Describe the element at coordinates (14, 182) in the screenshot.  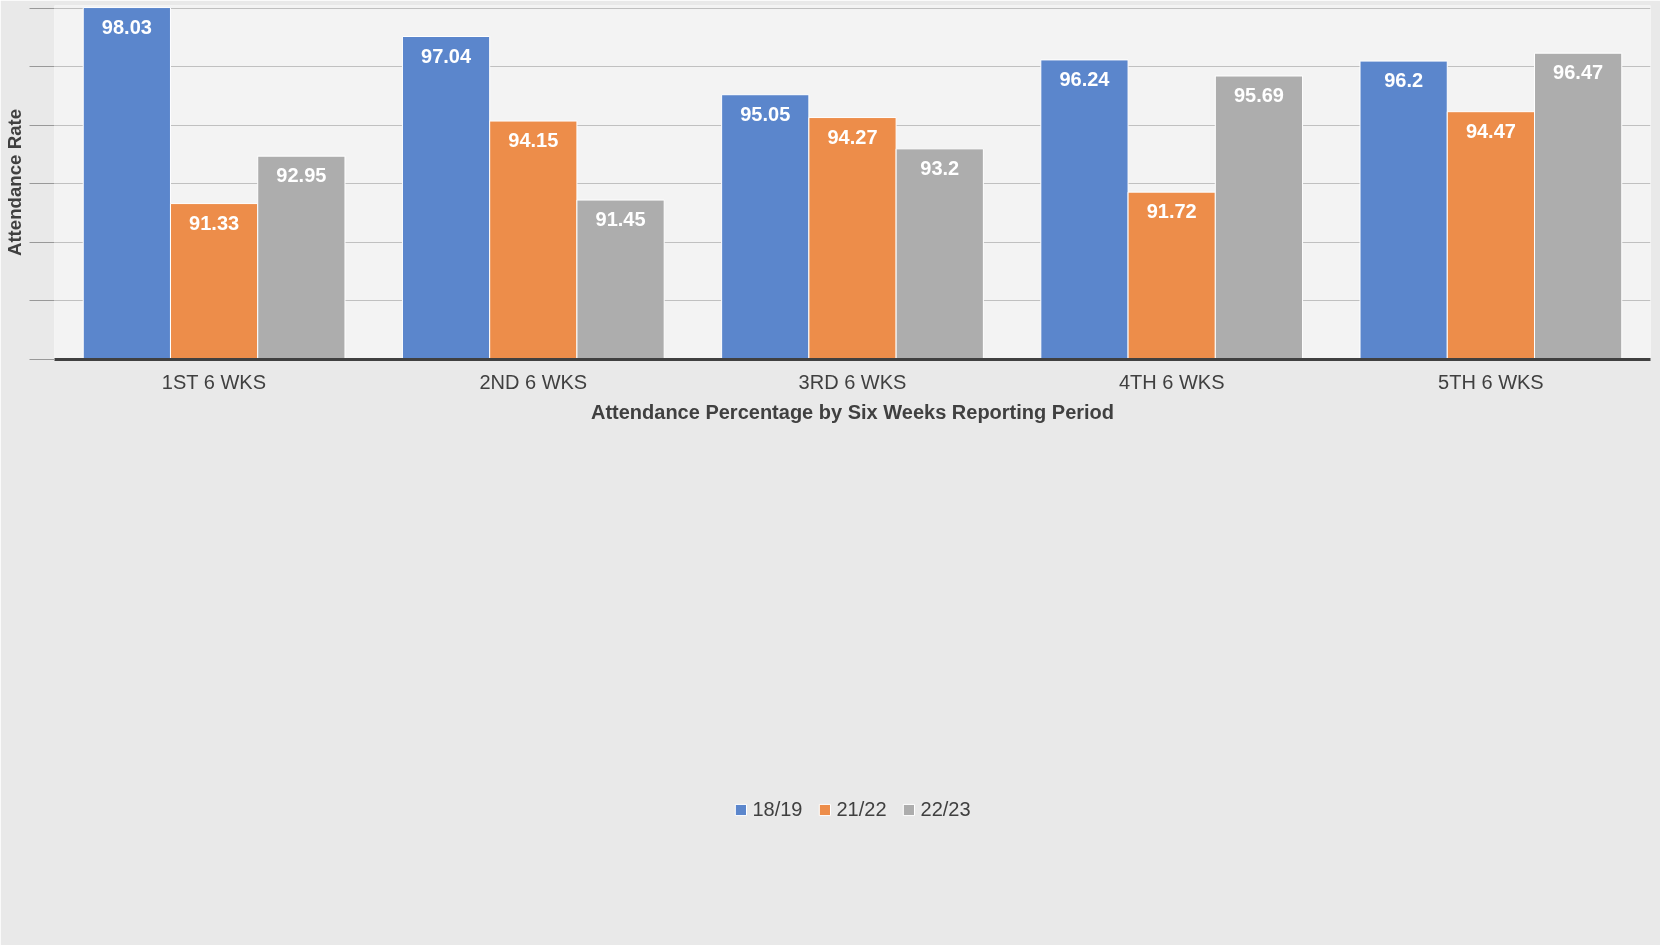
I see `y-axis-title: Attendance Rate` at that location.